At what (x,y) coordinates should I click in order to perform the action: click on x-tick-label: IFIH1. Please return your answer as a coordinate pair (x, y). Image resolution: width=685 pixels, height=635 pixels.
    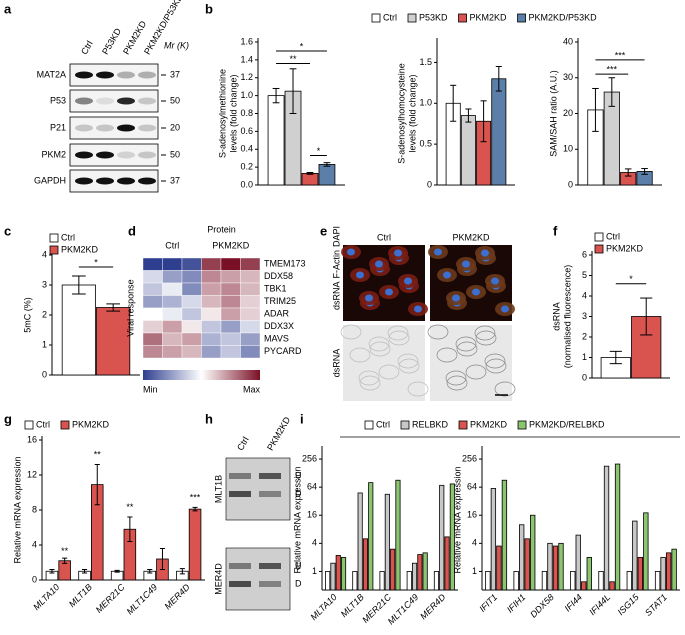
    Looking at the image, I should click on (516, 603).